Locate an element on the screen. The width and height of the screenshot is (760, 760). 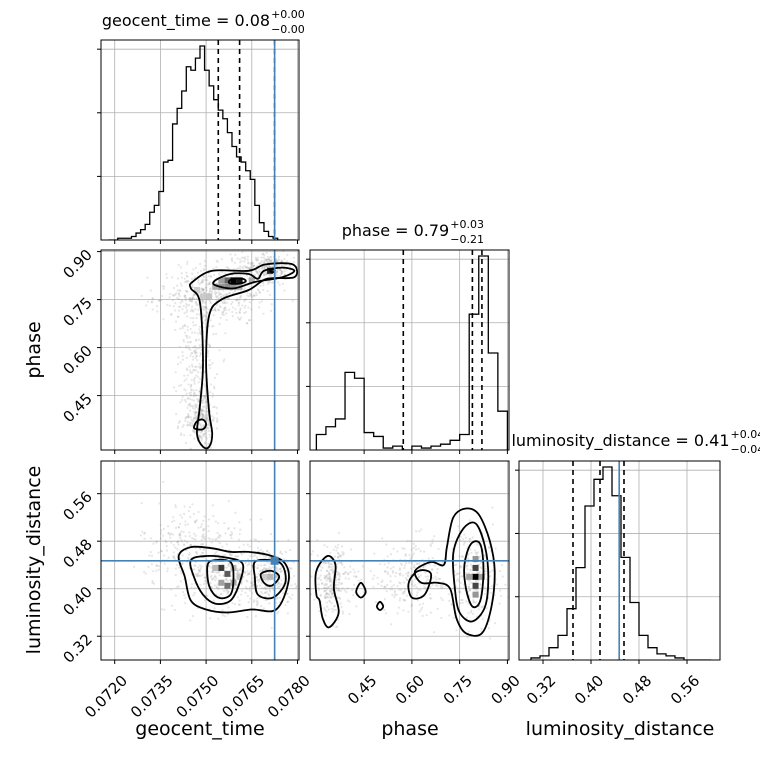
density-cell is located at coordinates (475, 594).